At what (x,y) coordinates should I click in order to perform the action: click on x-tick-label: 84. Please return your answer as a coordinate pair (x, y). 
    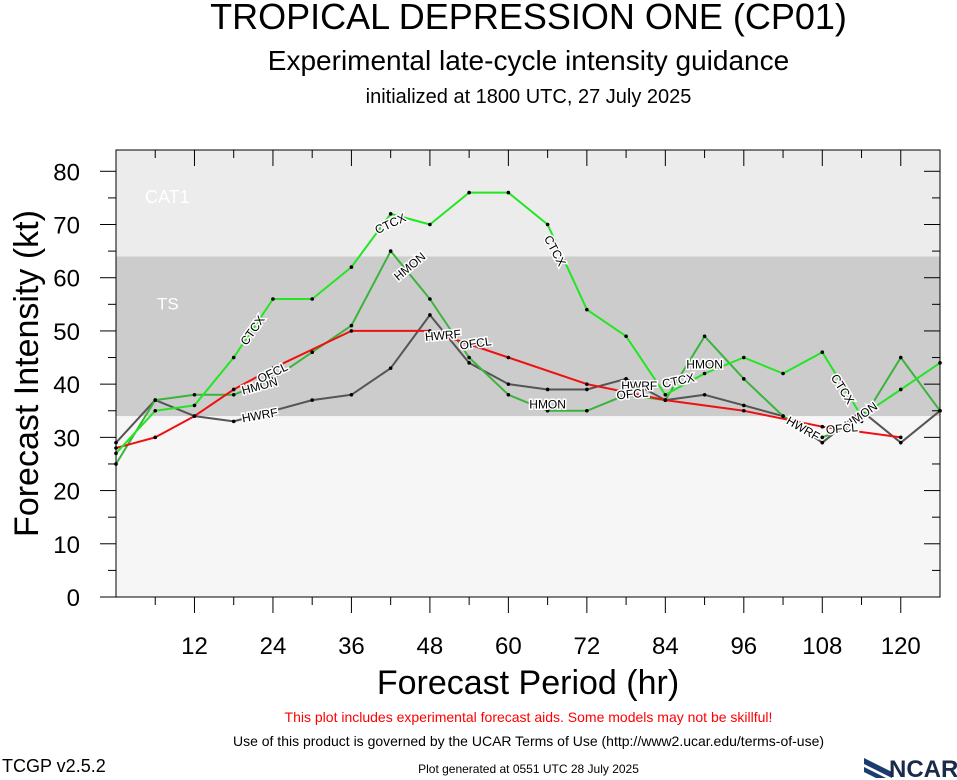
    Looking at the image, I should click on (665, 646).